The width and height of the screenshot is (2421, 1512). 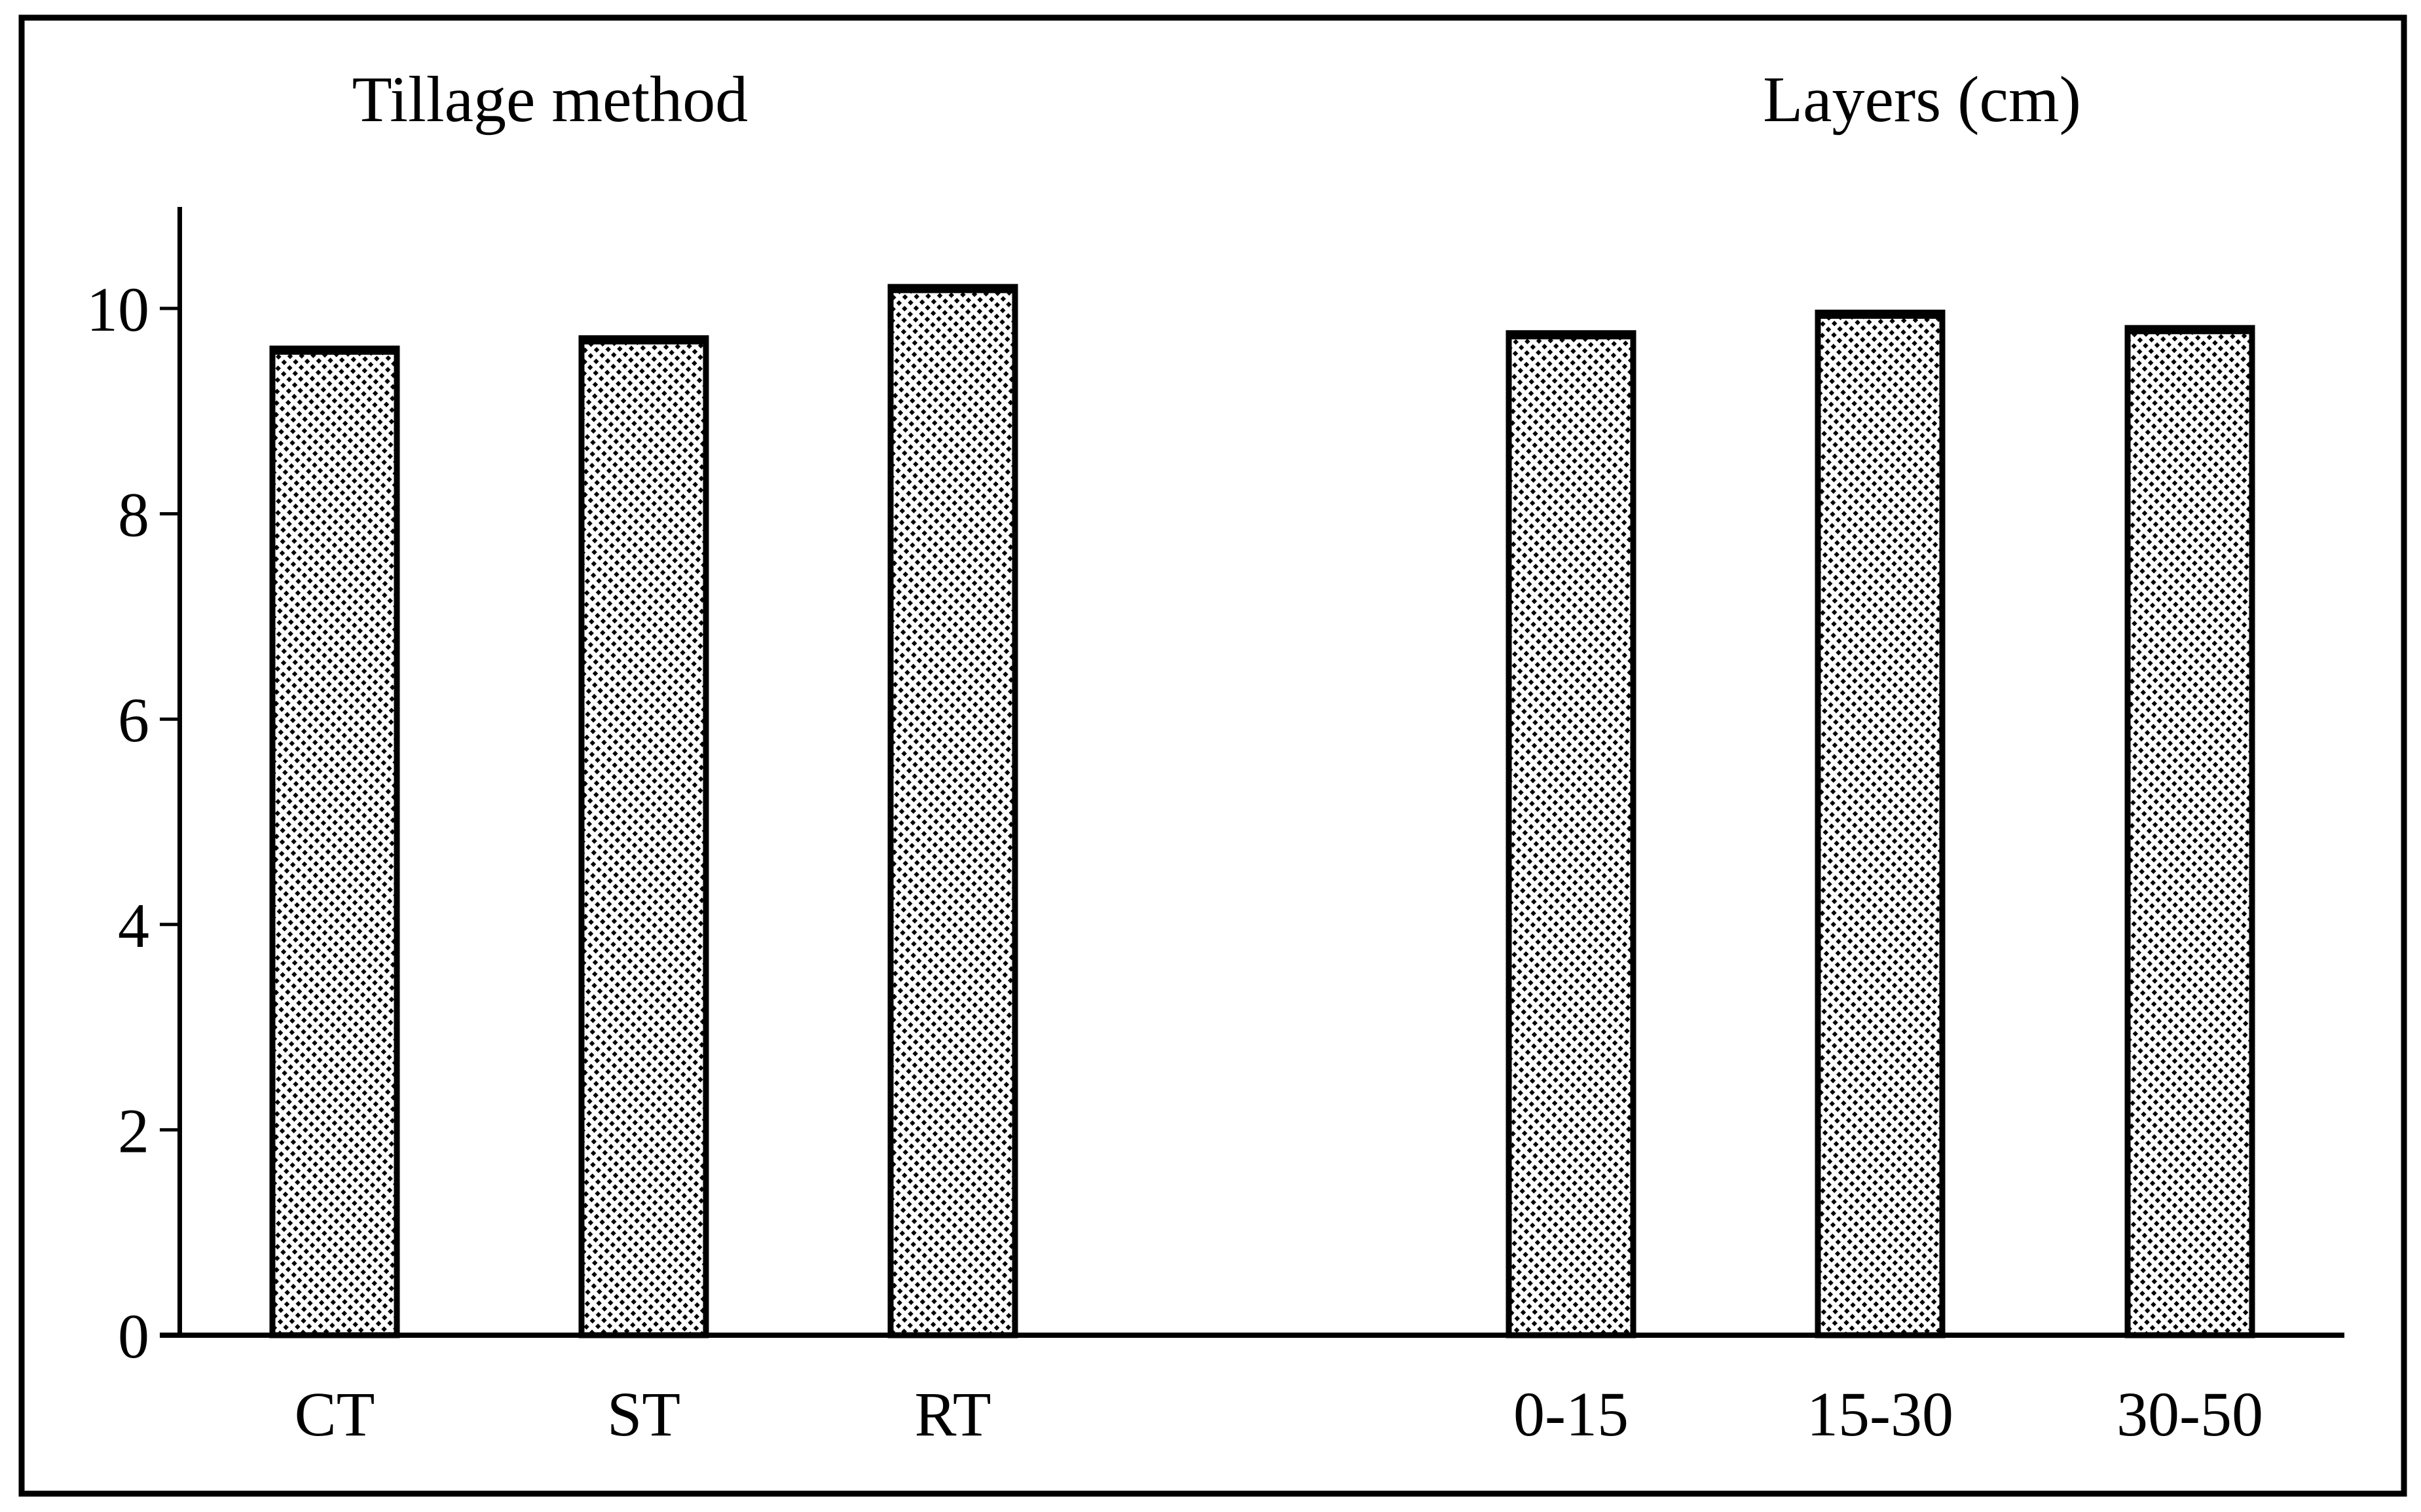 What do you see at coordinates (1571, 1414) in the screenshot?
I see `x-category-label: 0-15` at bounding box center [1571, 1414].